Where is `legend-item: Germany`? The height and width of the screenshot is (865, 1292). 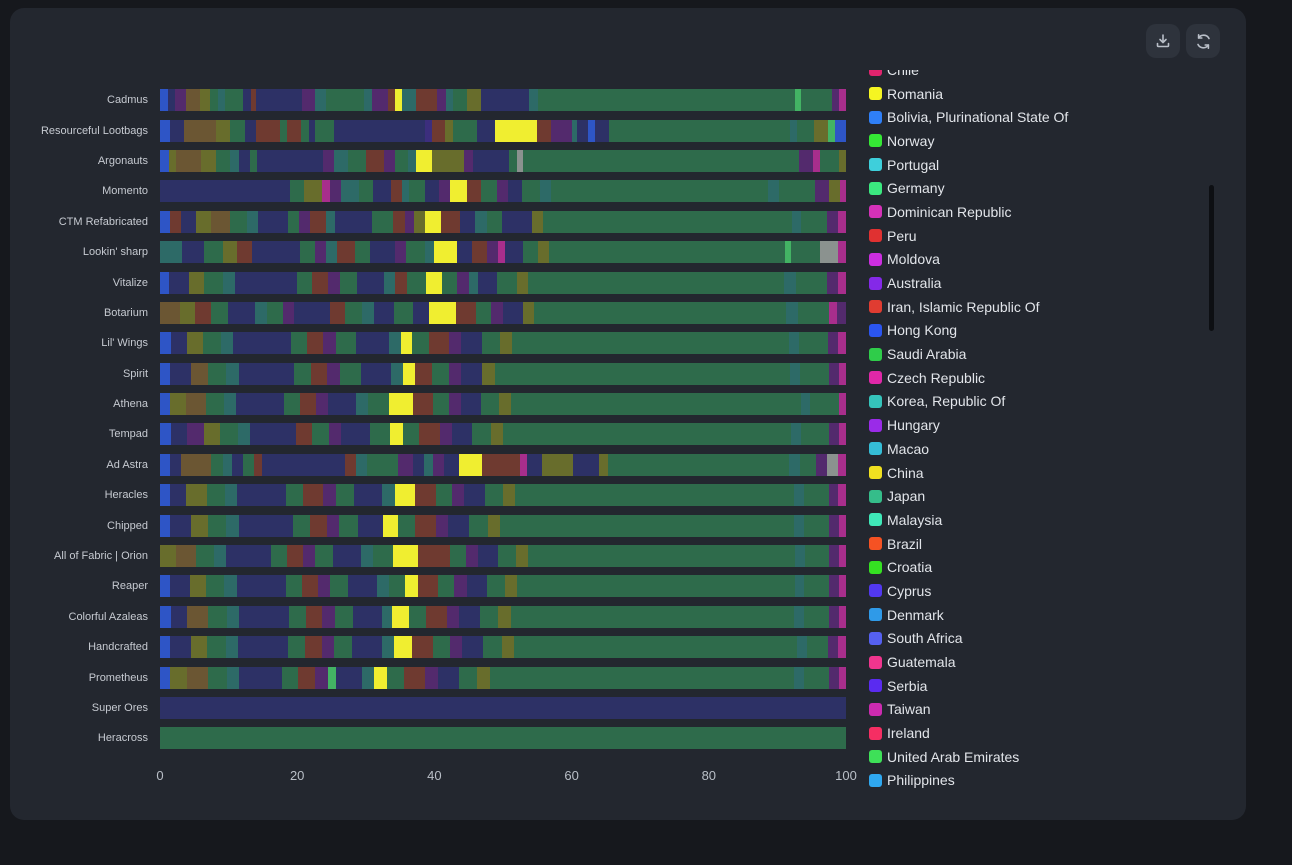 legend-item: Germany is located at coordinates (1046, 188).